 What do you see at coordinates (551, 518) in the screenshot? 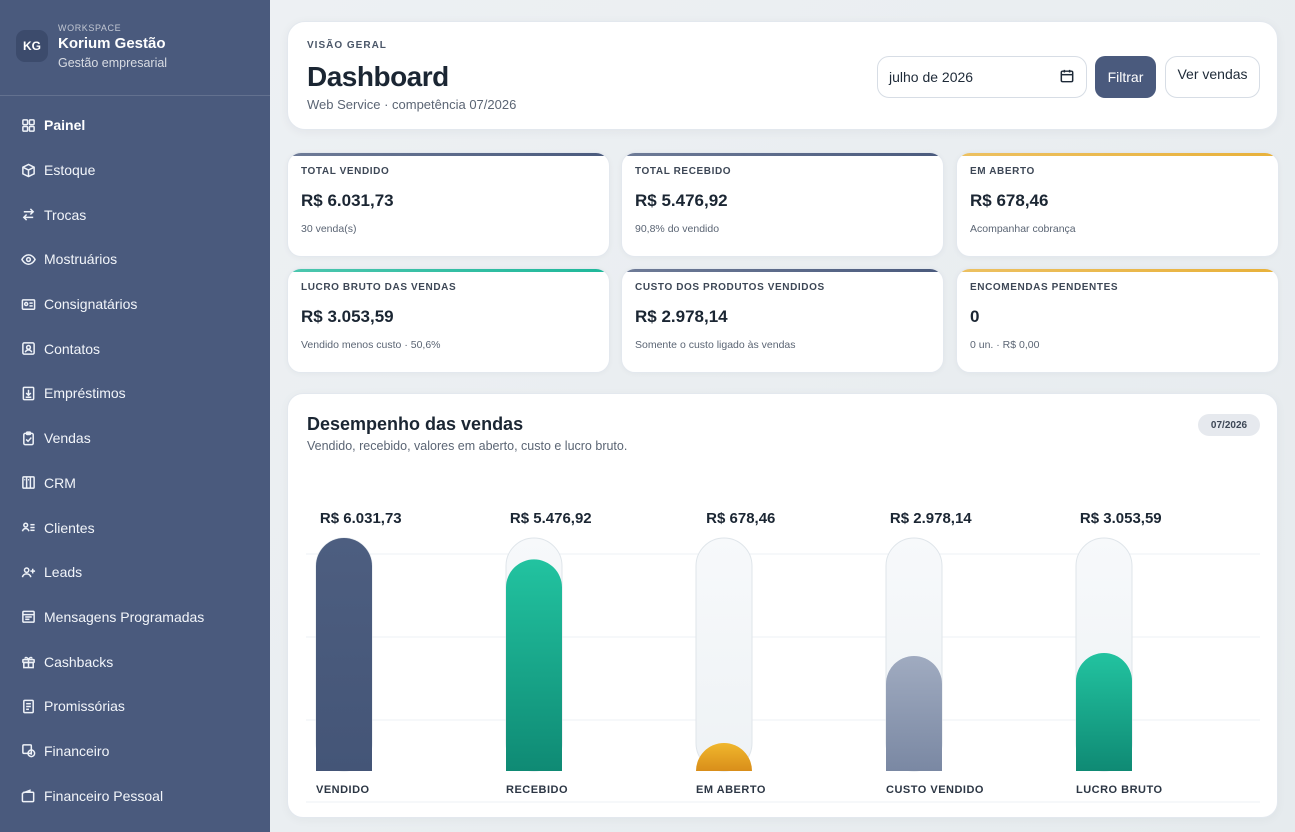
I see `bar-value-label: R$ 5.476,92` at bounding box center [551, 518].